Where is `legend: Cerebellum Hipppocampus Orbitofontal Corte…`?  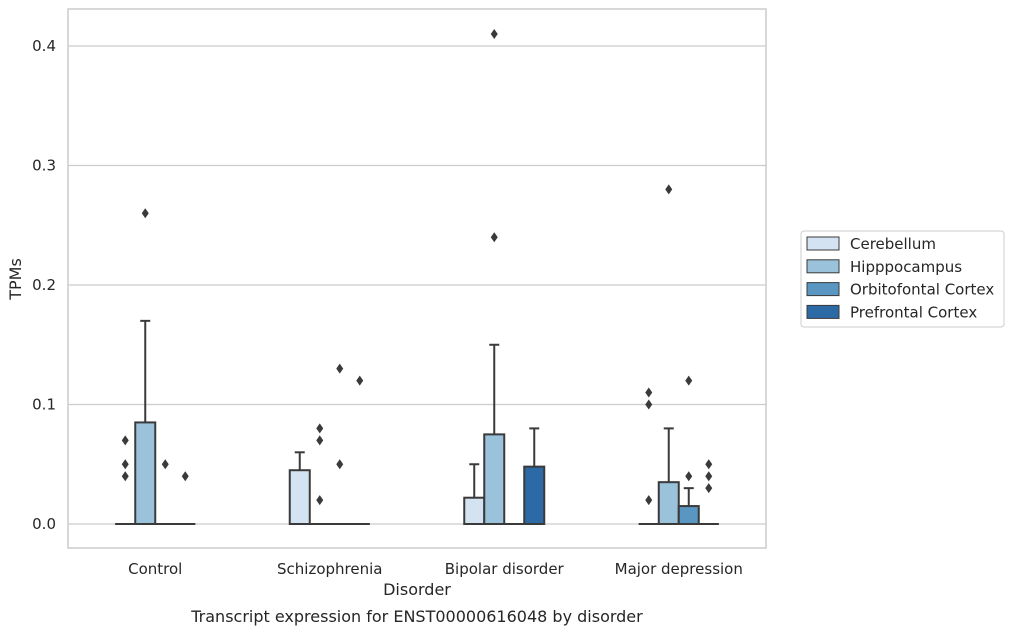
legend: Cerebellum Hipppocampus Orbitofontal Corte… is located at coordinates (902, 279).